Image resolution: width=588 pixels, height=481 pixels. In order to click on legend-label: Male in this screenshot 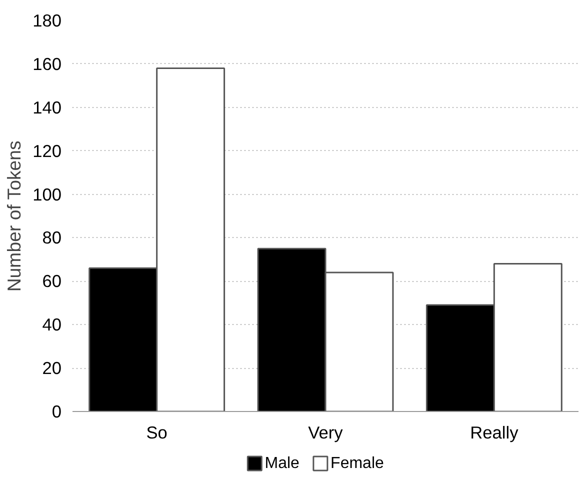, I will do `click(282, 463)`.